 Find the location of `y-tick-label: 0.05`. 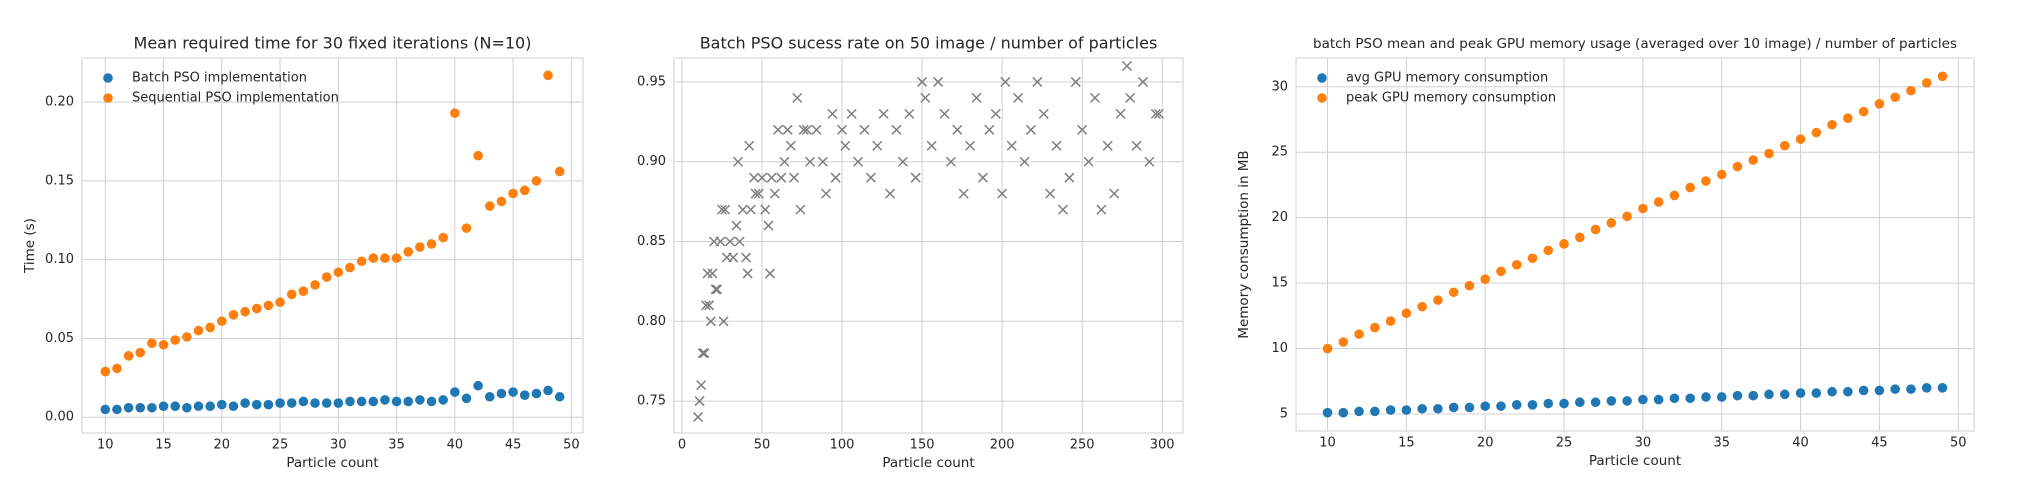

y-tick-label: 0.05 is located at coordinates (59, 338).